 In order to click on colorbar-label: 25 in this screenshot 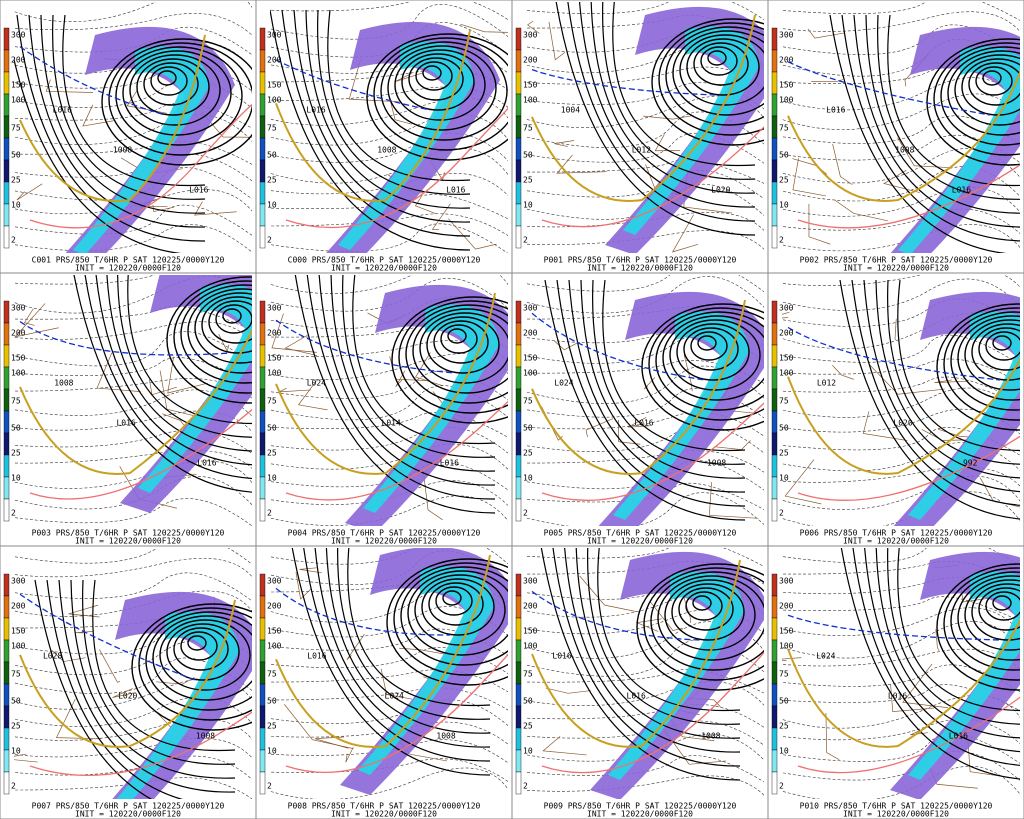, I will do `click(272, 453)`.